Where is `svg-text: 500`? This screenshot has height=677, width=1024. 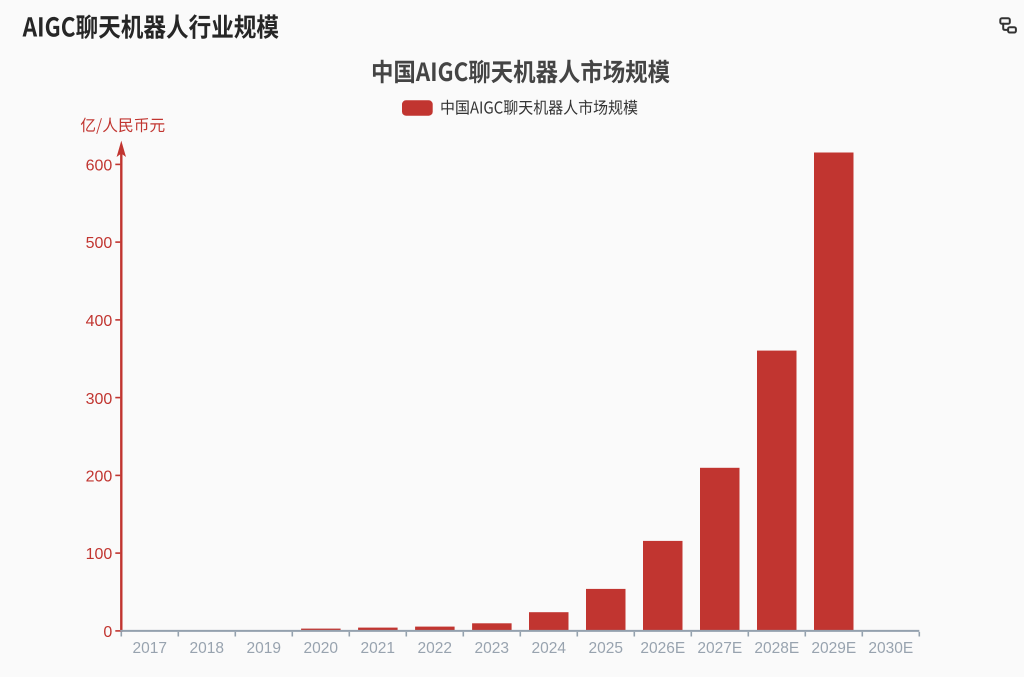 svg-text: 500 is located at coordinates (99, 243).